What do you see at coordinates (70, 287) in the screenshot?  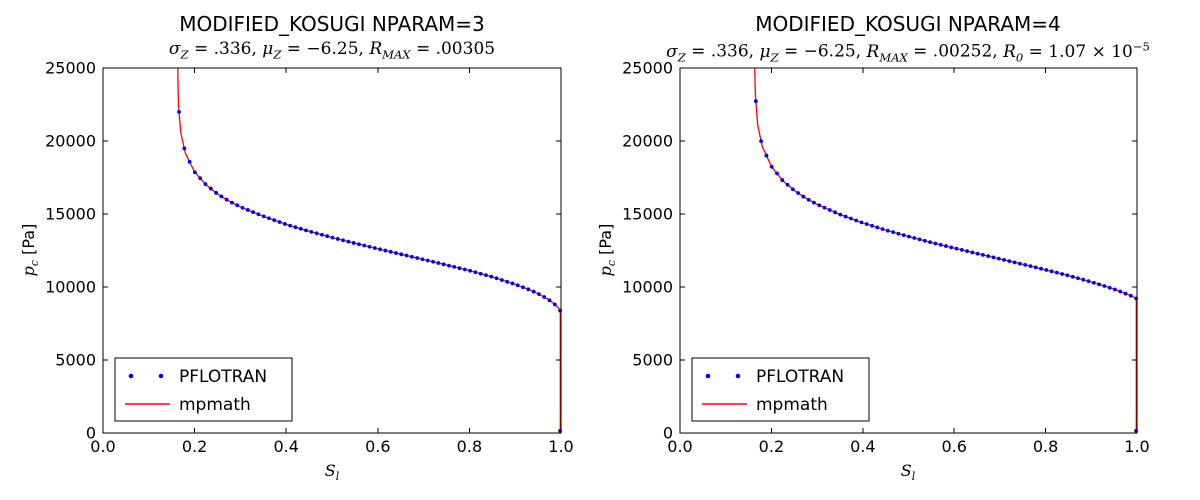 I see `y-tick-label: 10000` at bounding box center [70, 287].